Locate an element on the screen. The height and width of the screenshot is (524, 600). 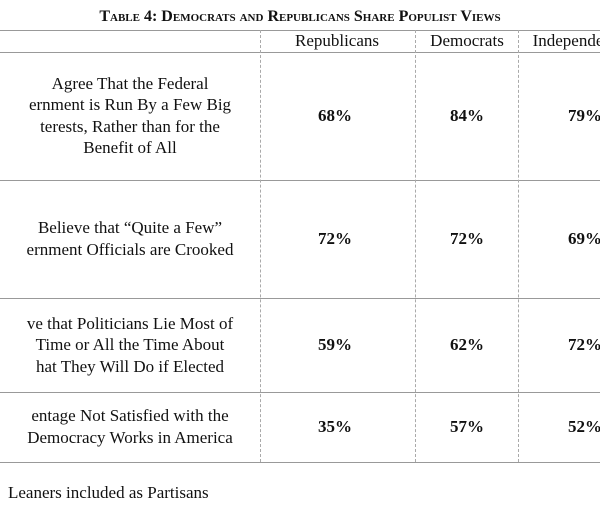
column-header: Republicans is located at coordinates (337, 40).